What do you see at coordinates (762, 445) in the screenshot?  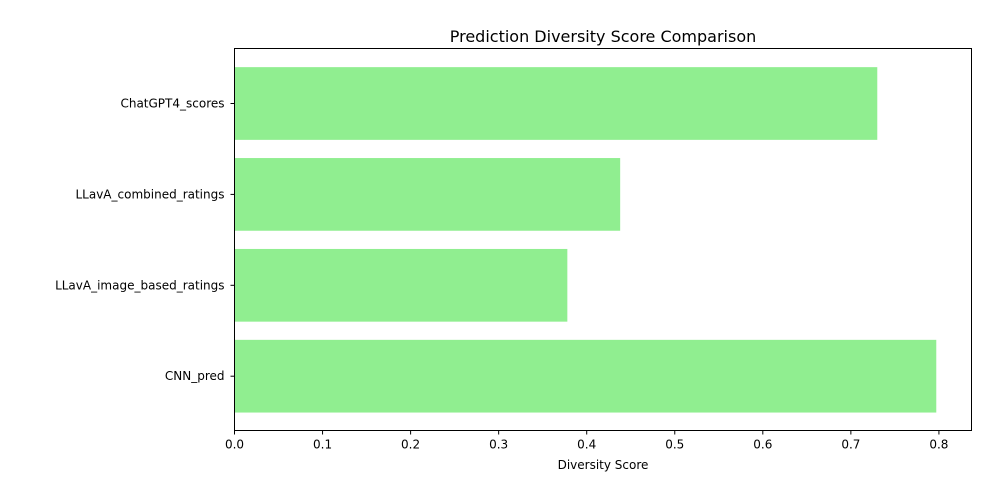 I see `x-tick-label: 0.6` at bounding box center [762, 445].